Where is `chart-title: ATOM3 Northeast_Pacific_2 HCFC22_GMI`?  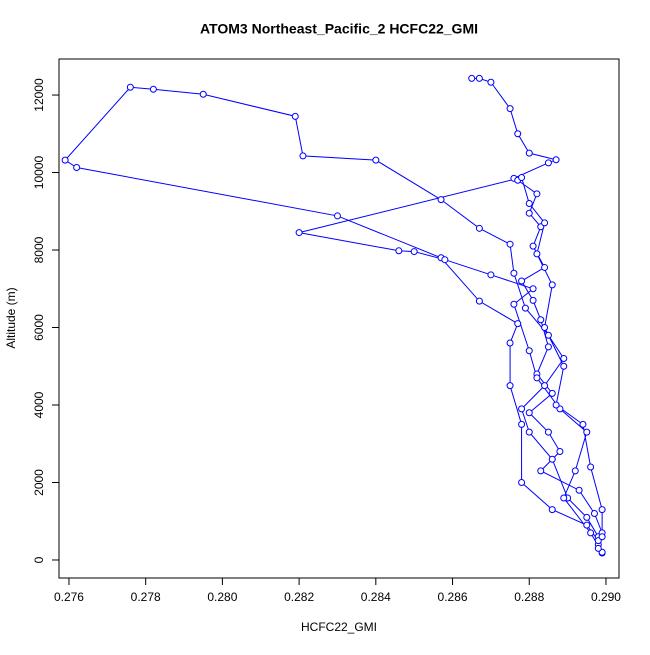 chart-title: ATOM3 Northeast_Pacific_2 HCFC22_GMI is located at coordinates (339, 29).